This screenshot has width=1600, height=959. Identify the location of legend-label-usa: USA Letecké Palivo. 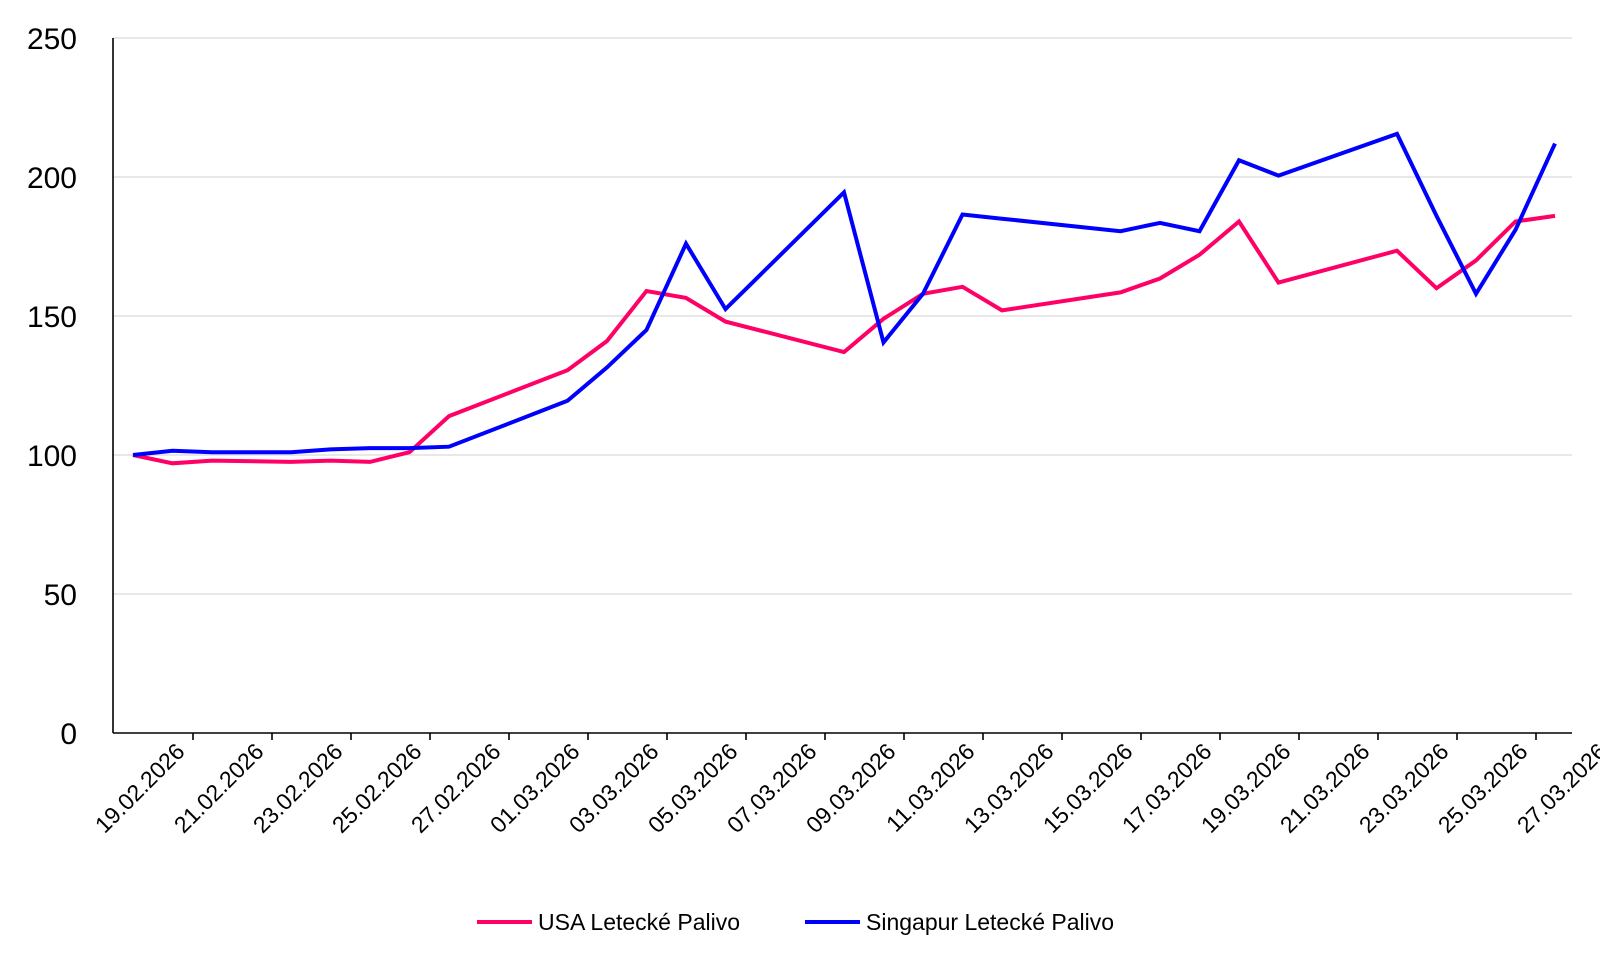
(639, 922).